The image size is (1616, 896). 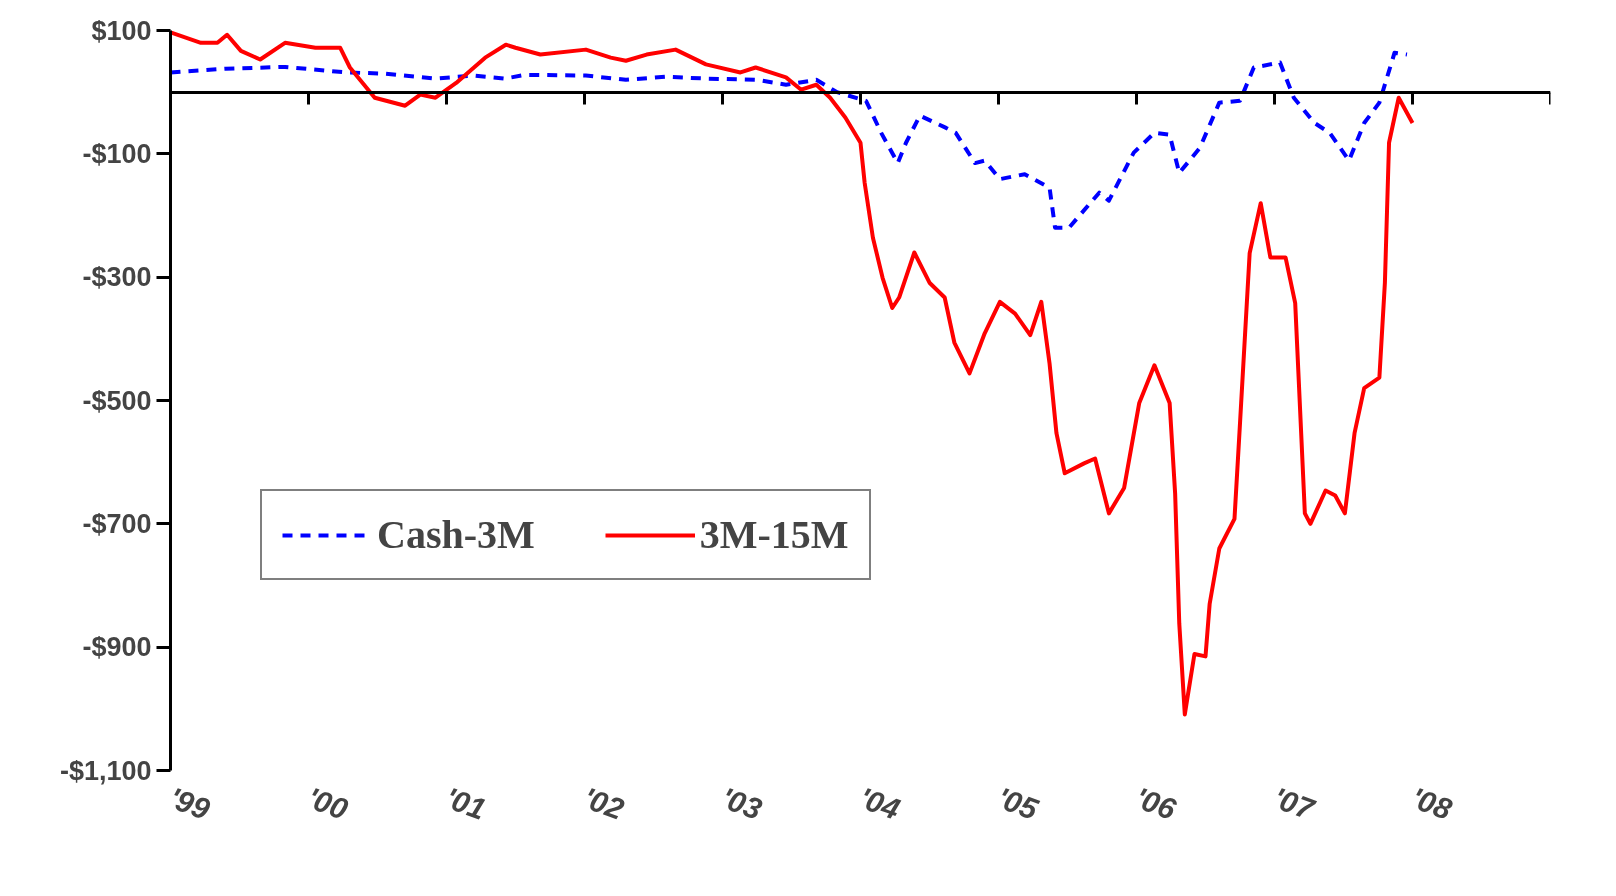 What do you see at coordinates (105, 770) in the screenshot?
I see `y-tick-label: -$1,100` at bounding box center [105, 770].